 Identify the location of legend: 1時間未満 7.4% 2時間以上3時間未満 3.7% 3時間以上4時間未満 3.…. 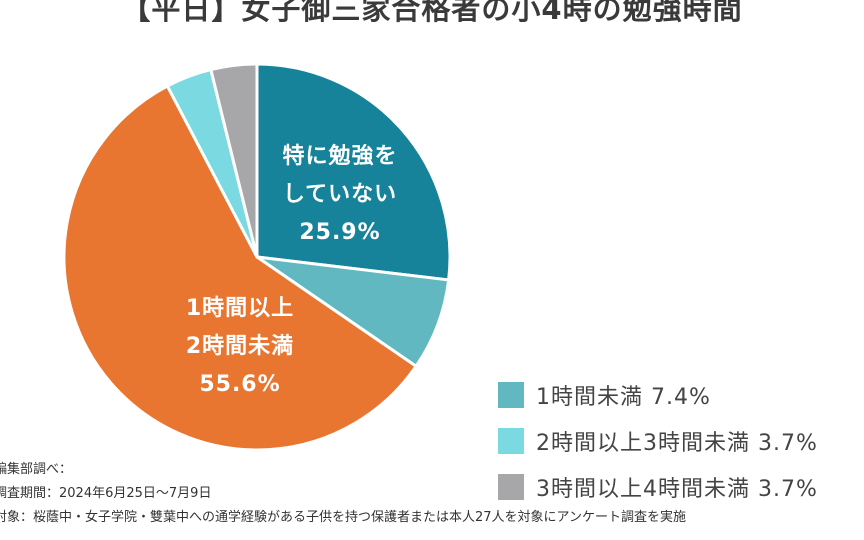
(658, 441).